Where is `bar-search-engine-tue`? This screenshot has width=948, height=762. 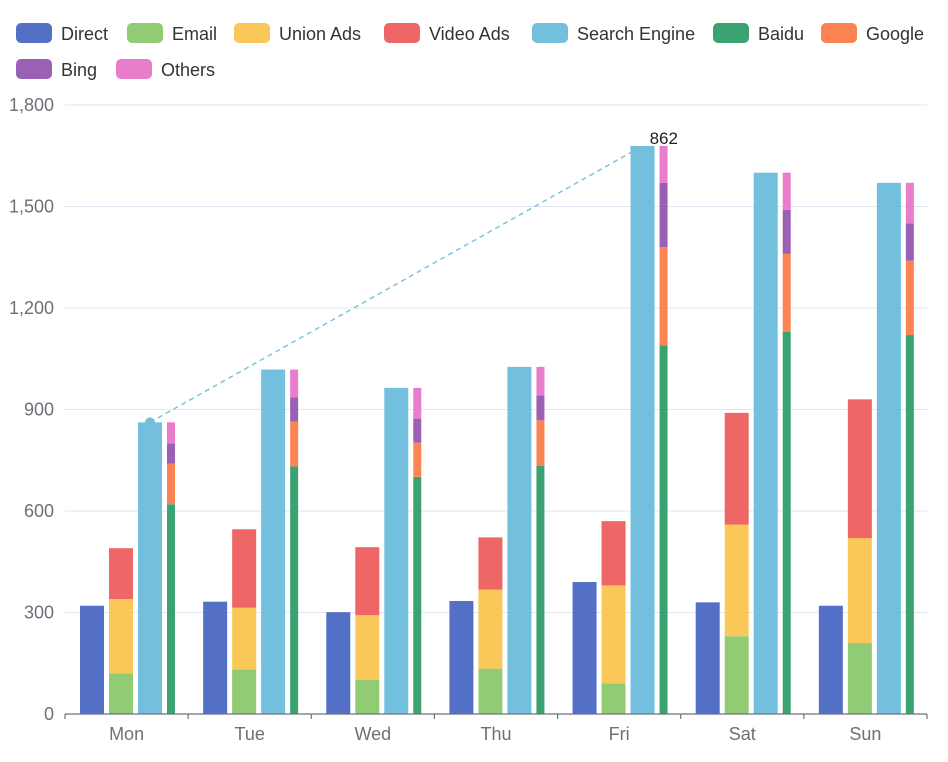 bar-search-engine-tue is located at coordinates (273, 541).